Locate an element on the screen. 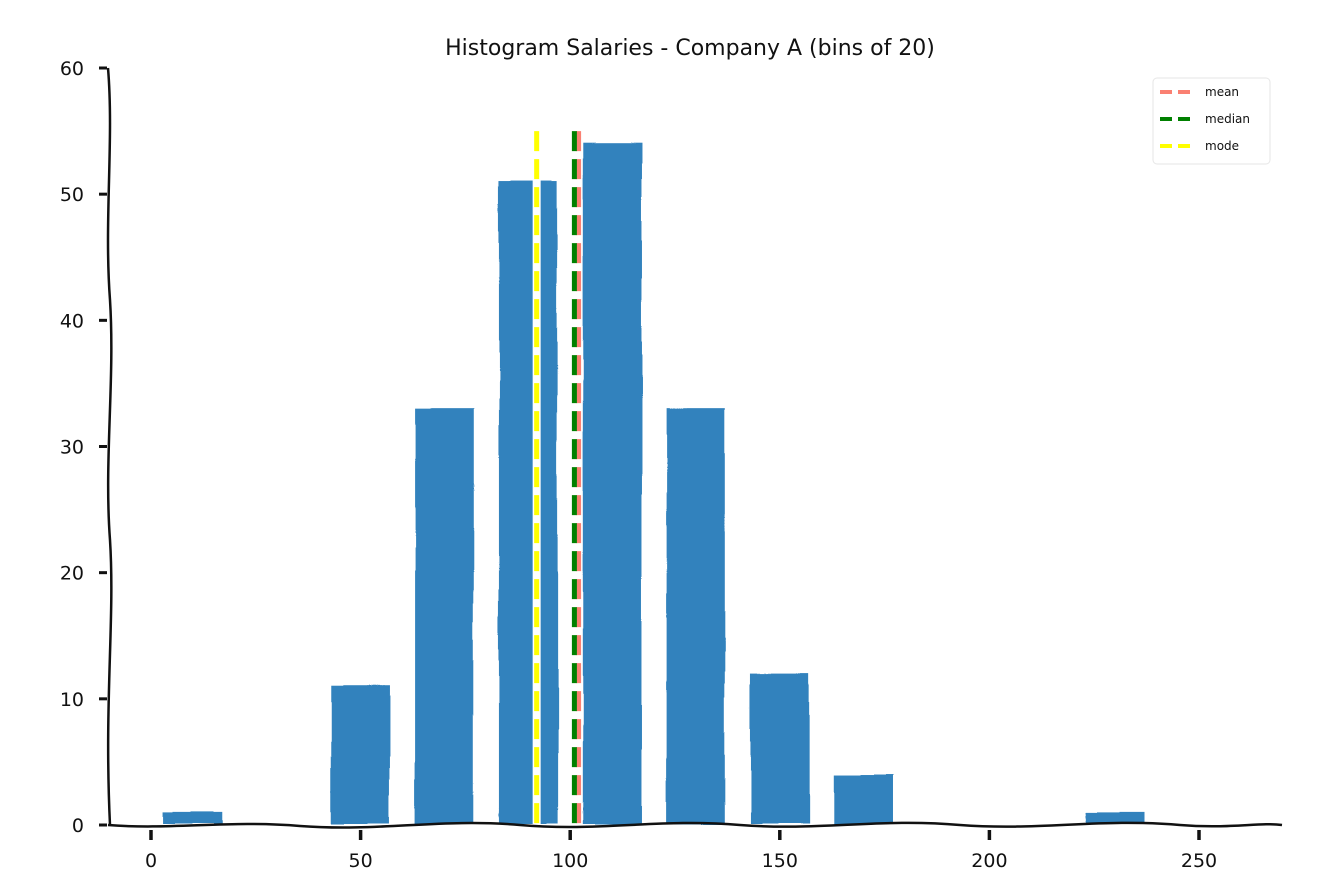 The image size is (1332, 894). x-axis-line is located at coordinates (695, 825).